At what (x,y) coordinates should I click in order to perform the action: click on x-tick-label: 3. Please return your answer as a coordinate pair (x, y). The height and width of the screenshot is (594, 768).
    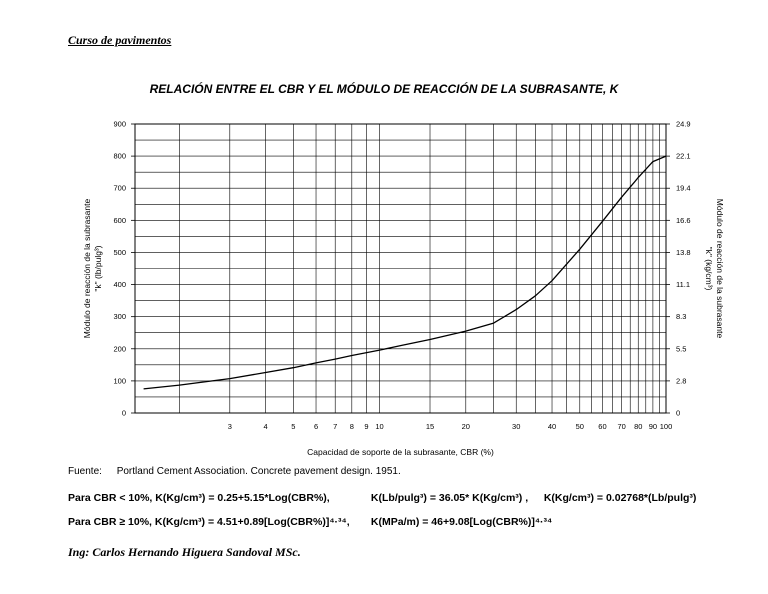
    Looking at the image, I should click on (230, 426).